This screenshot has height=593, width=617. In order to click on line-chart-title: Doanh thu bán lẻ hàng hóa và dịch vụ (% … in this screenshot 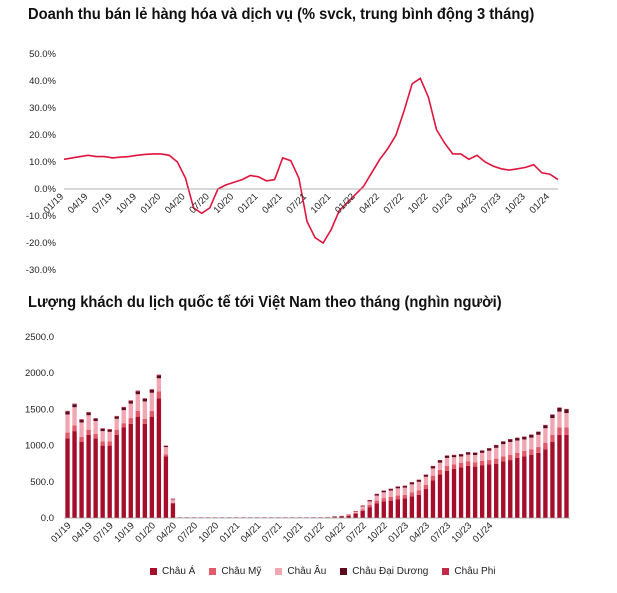, I will do `click(281, 14)`.